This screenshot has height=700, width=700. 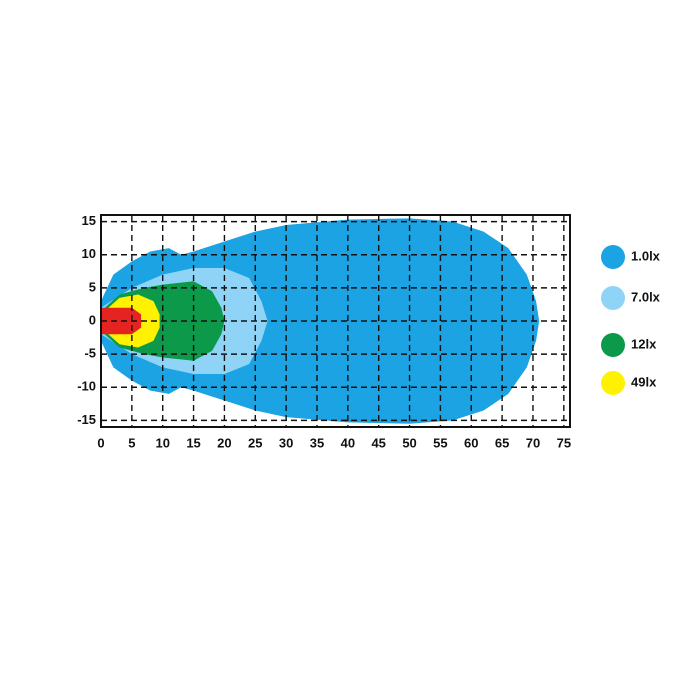 I want to click on y-tick-label: -5, so click(x=90, y=353).